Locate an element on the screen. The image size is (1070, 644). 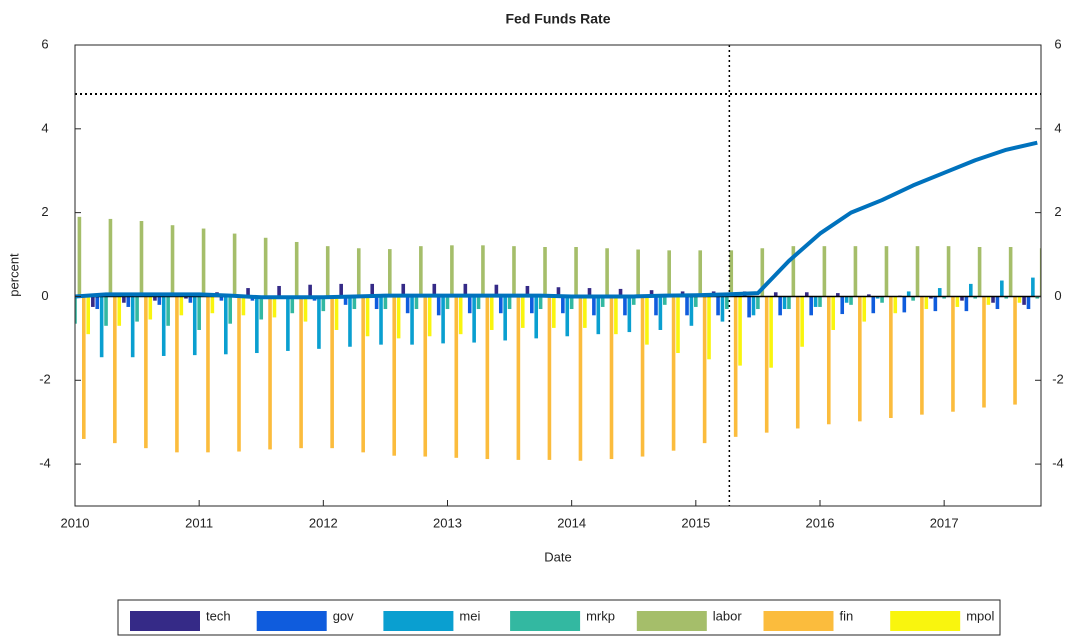
y-axis-label: percent is located at coordinates (13, 275).